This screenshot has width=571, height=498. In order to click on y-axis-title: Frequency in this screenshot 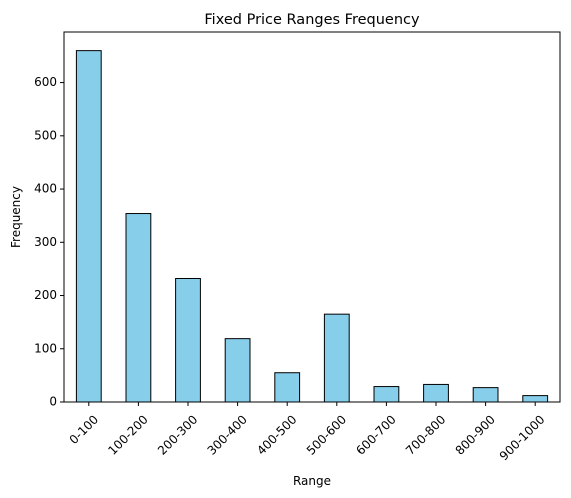, I will do `click(16, 217)`.